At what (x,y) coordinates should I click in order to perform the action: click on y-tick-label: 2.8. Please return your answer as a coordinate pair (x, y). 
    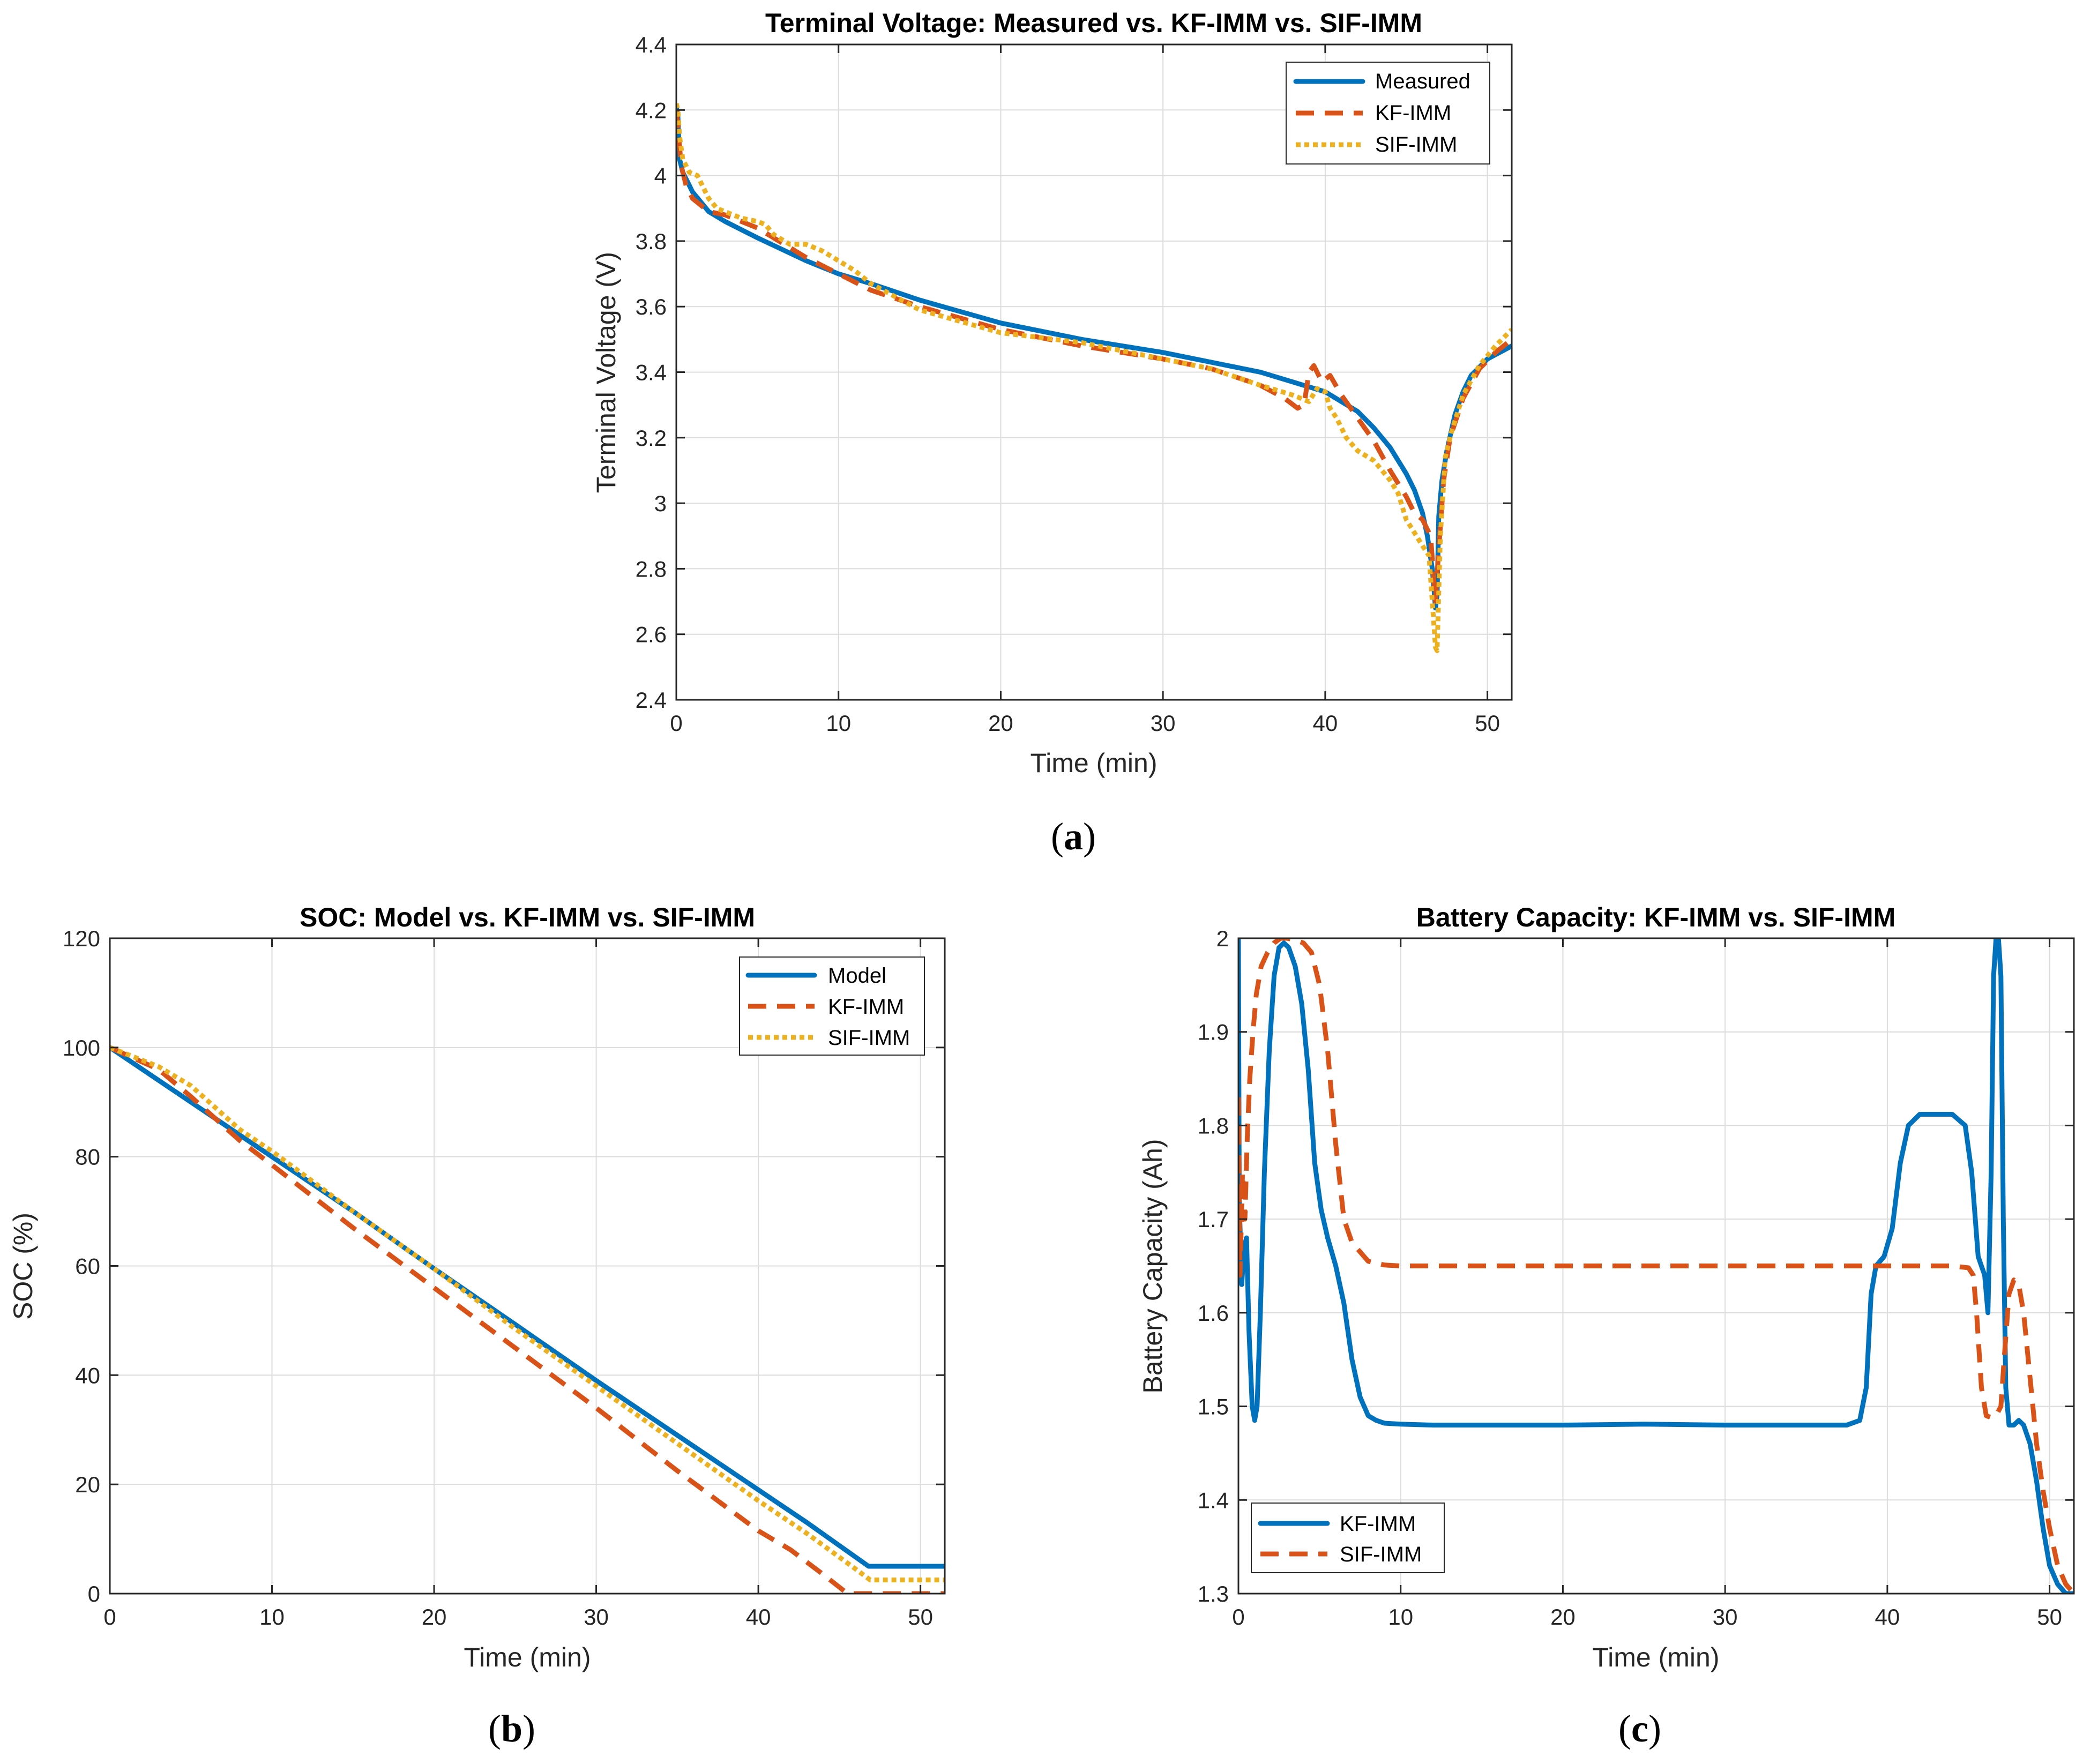
    Looking at the image, I should click on (652, 568).